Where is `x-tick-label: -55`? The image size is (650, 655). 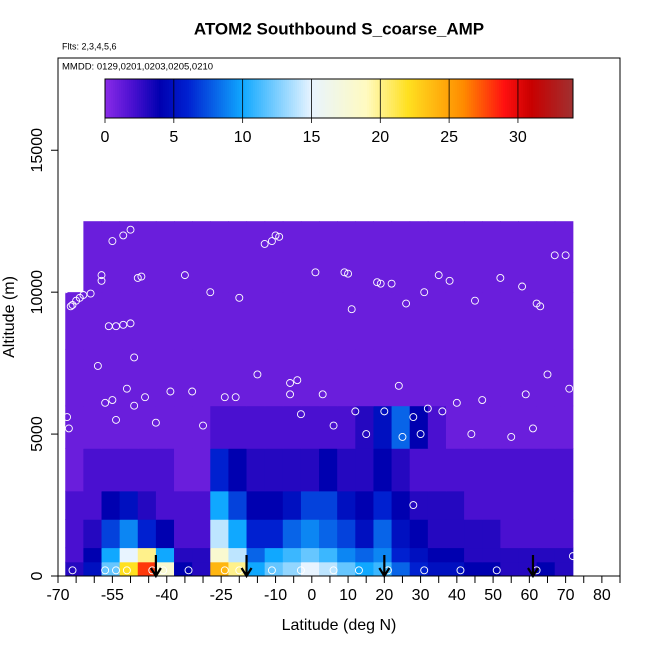 x-tick-label: -55 is located at coordinates (112, 595).